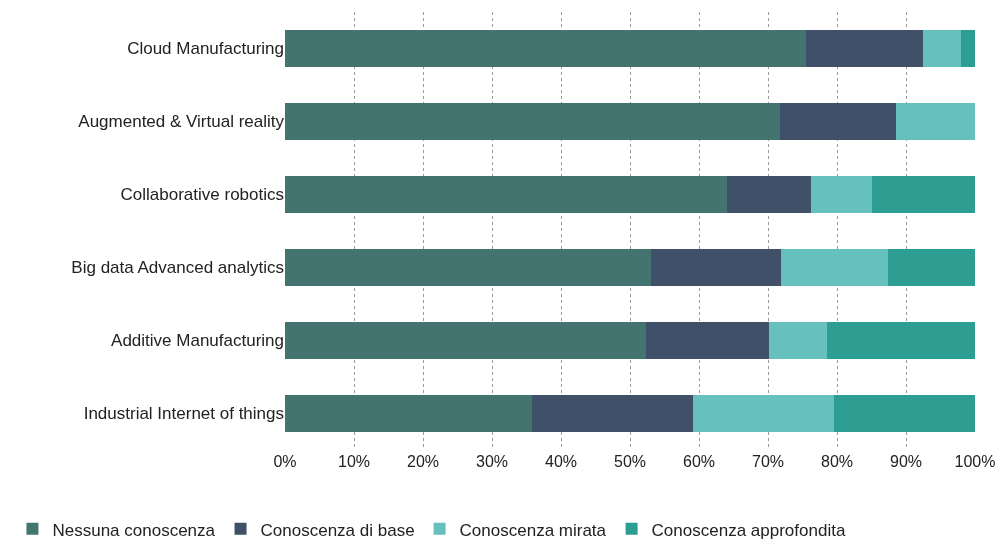  Describe the element at coordinates (533, 530) in the screenshot. I see `legend-label: Conoscenza mirata` at that location.